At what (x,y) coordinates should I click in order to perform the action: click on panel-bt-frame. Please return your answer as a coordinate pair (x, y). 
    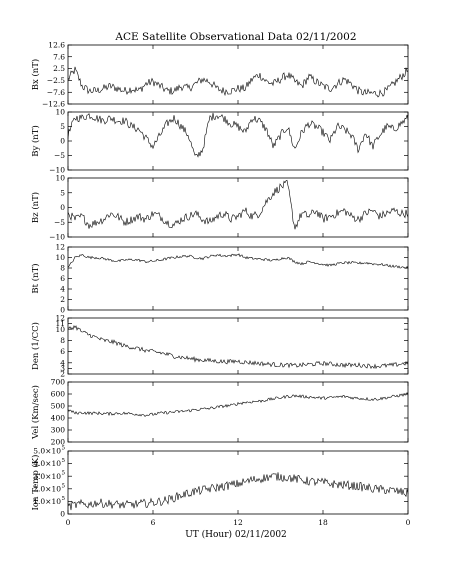
    Looking at the image, I should click on (238, 278).